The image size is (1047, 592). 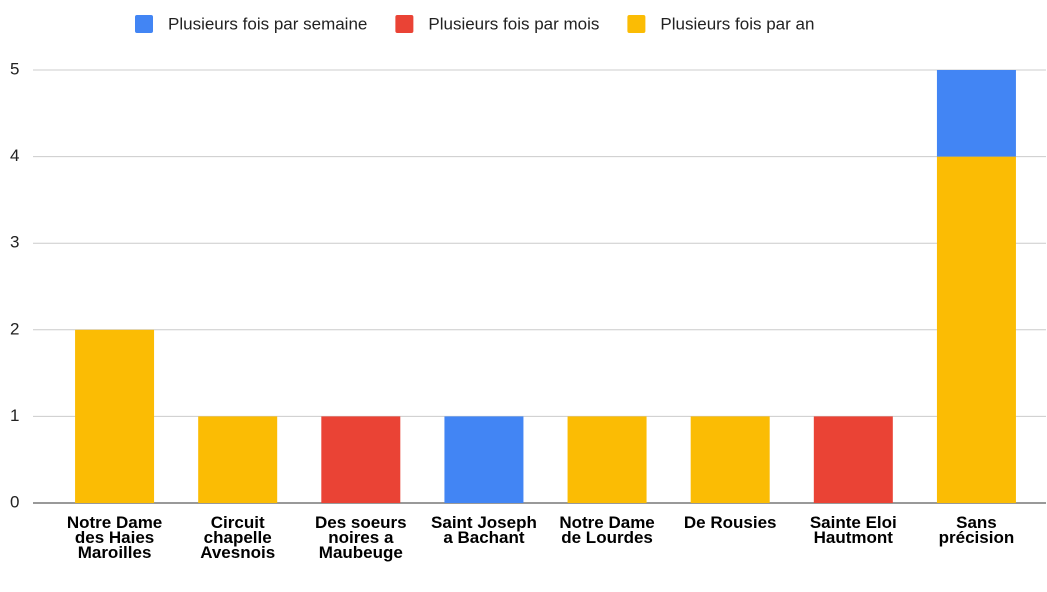 I want to click on legend-label: Plusieurs fois par semaine, so click(x=267, y=23).